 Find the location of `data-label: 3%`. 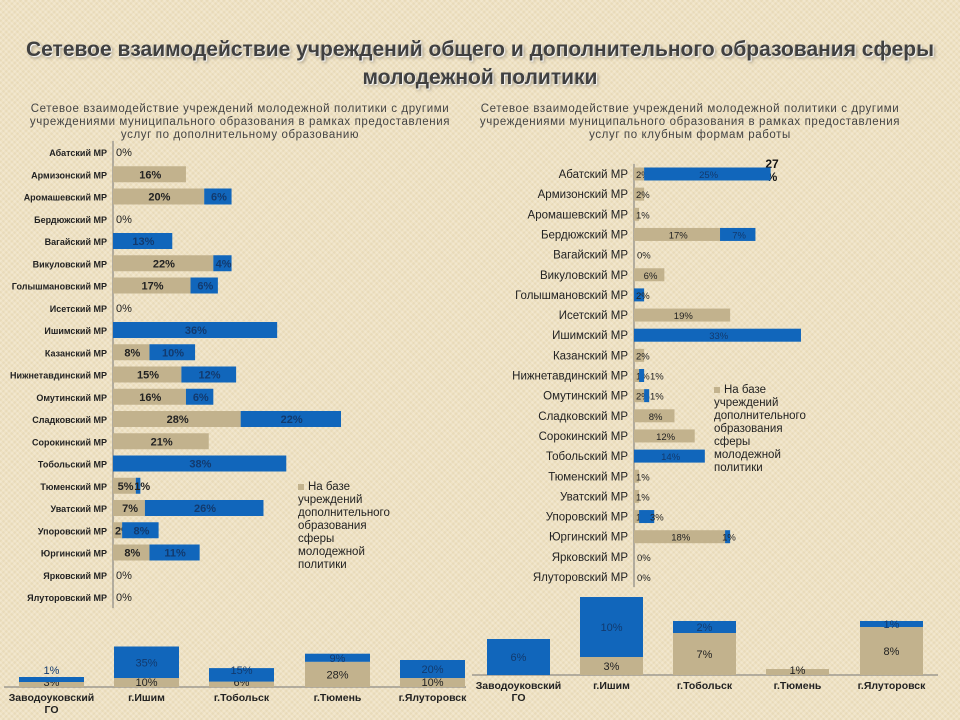

data-label: 3% is located at coordinates (612, 667).